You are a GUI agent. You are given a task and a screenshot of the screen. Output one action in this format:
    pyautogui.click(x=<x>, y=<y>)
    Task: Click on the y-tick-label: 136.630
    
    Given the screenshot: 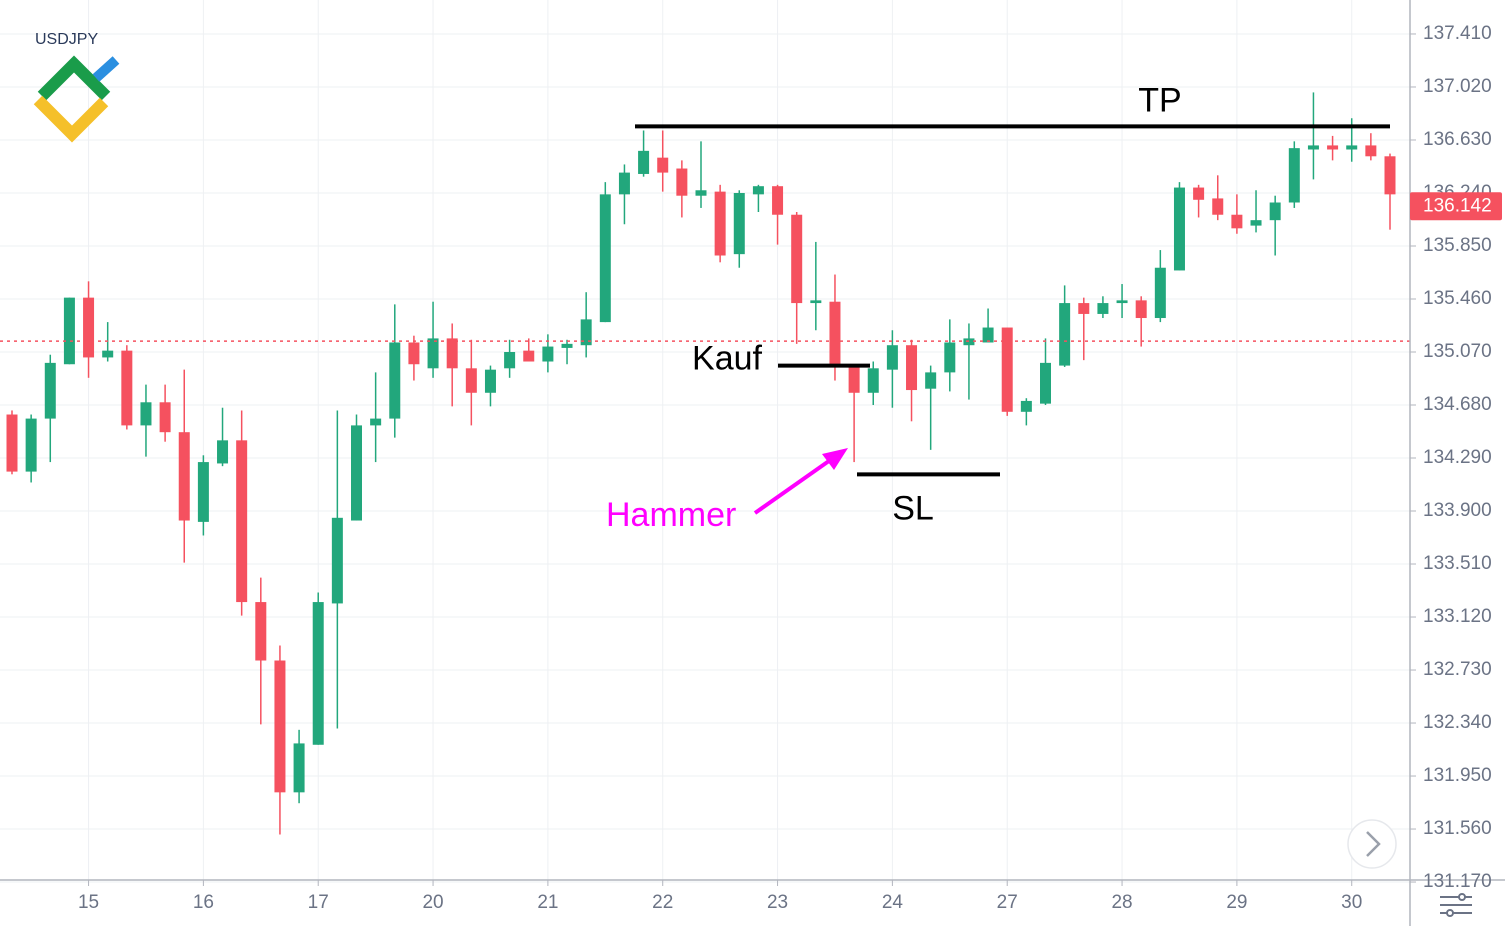 What is the action you would take?
    pyautogui.click(x=1457, y=139)
    